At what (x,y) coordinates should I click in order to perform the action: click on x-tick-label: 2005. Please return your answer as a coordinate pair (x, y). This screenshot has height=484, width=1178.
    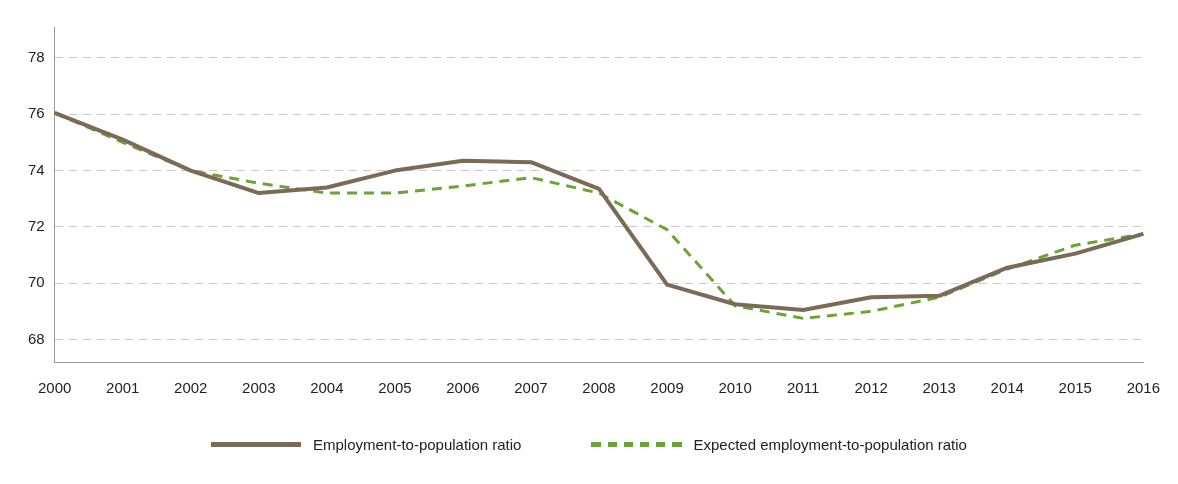
    Looking at the image, I should click on (395, 388).